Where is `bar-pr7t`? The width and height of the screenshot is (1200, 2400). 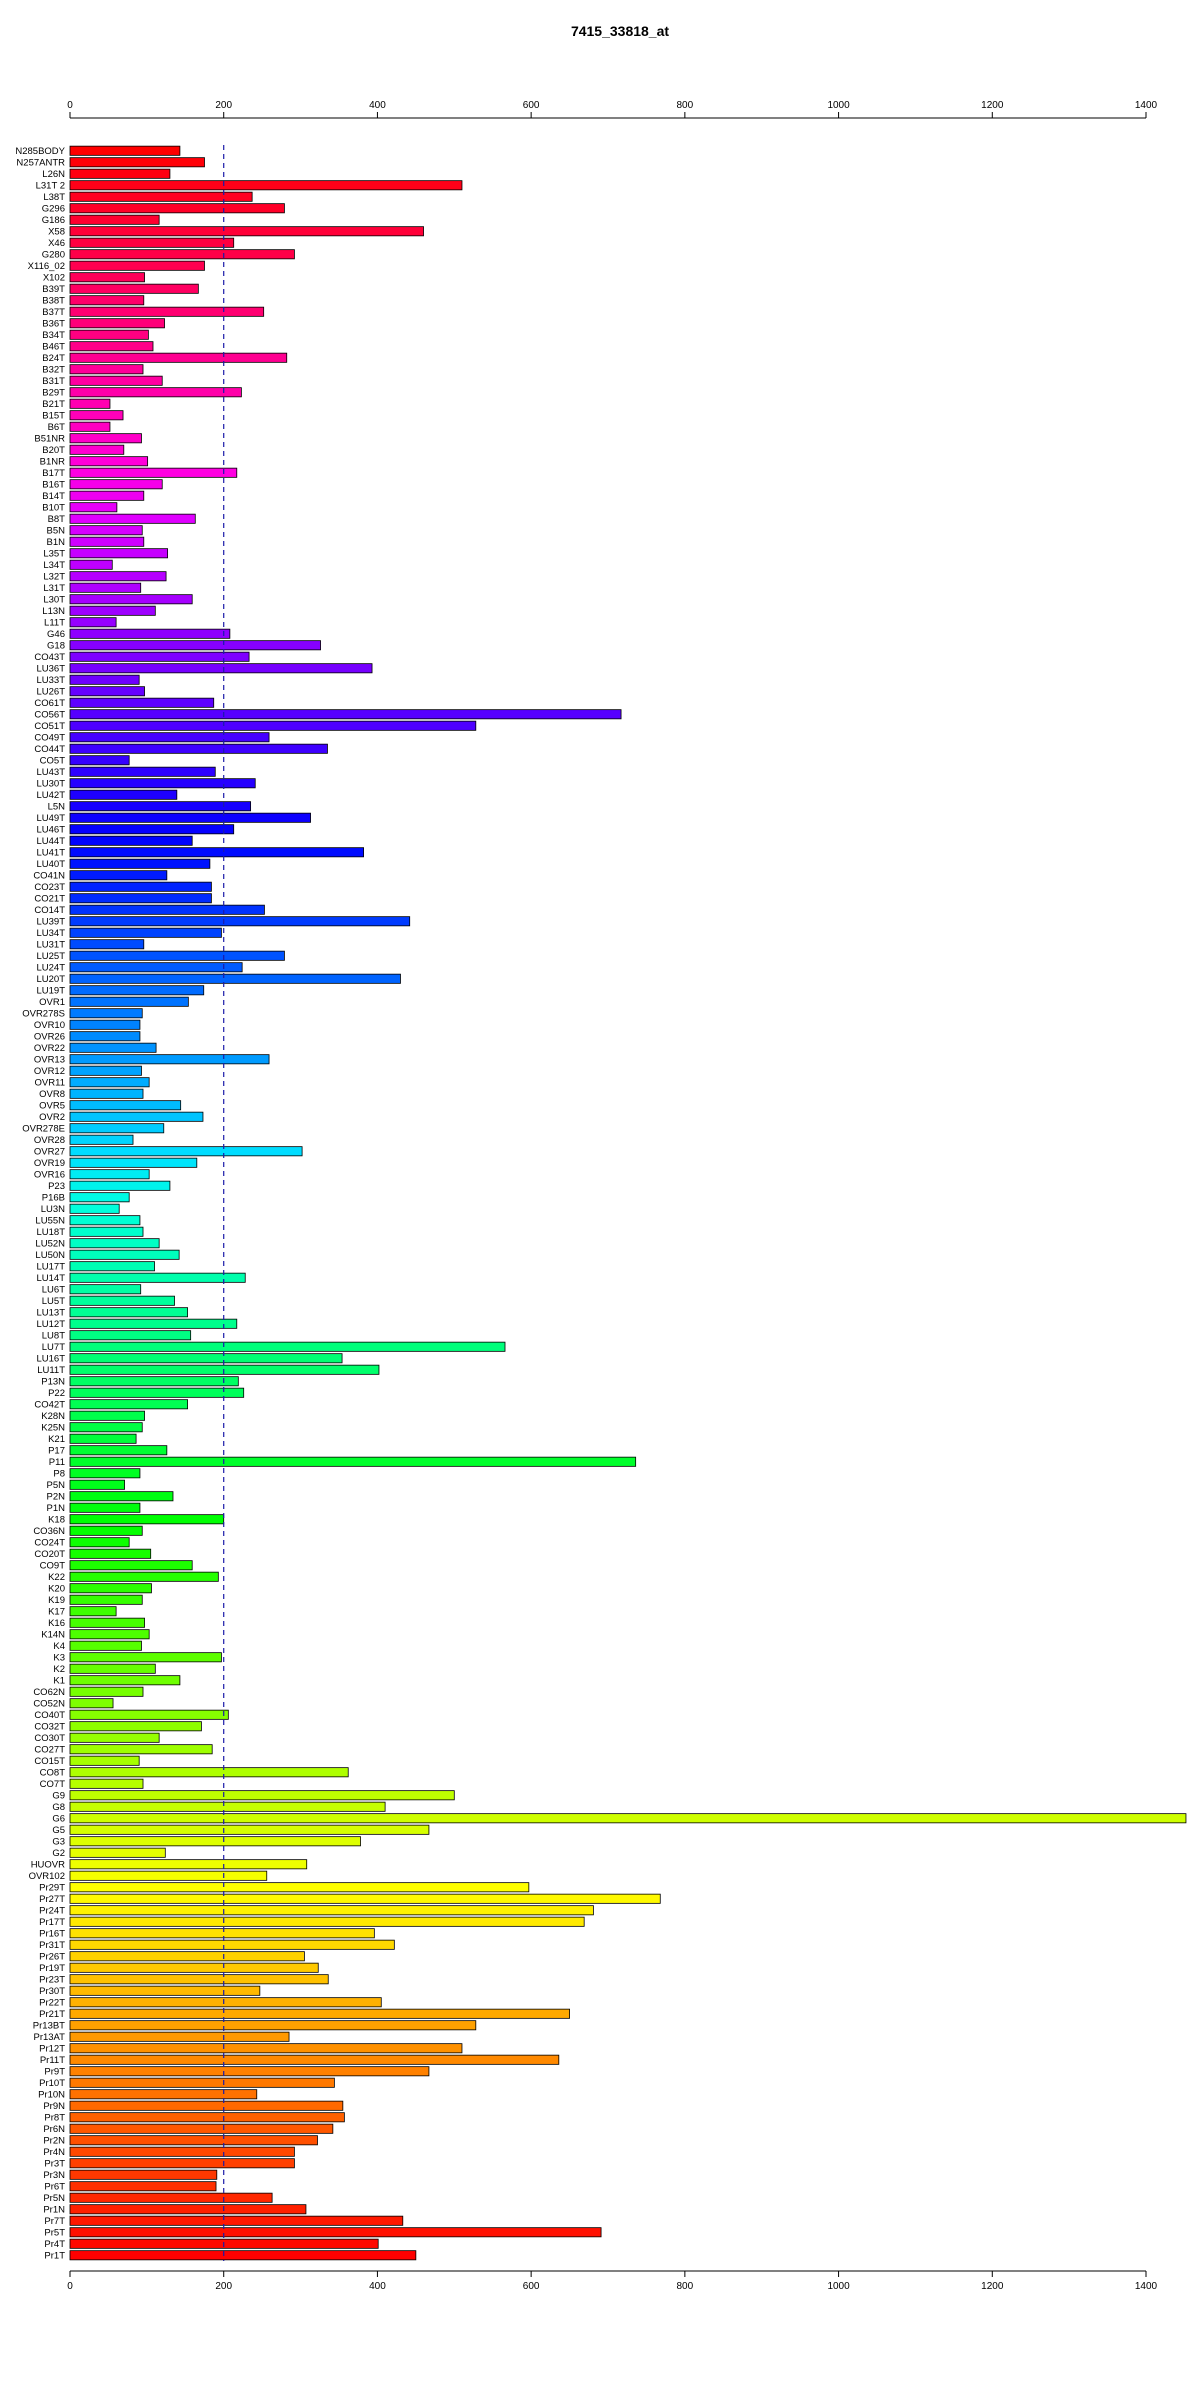
bar-pr7t is located at coordinates (236, 2220).